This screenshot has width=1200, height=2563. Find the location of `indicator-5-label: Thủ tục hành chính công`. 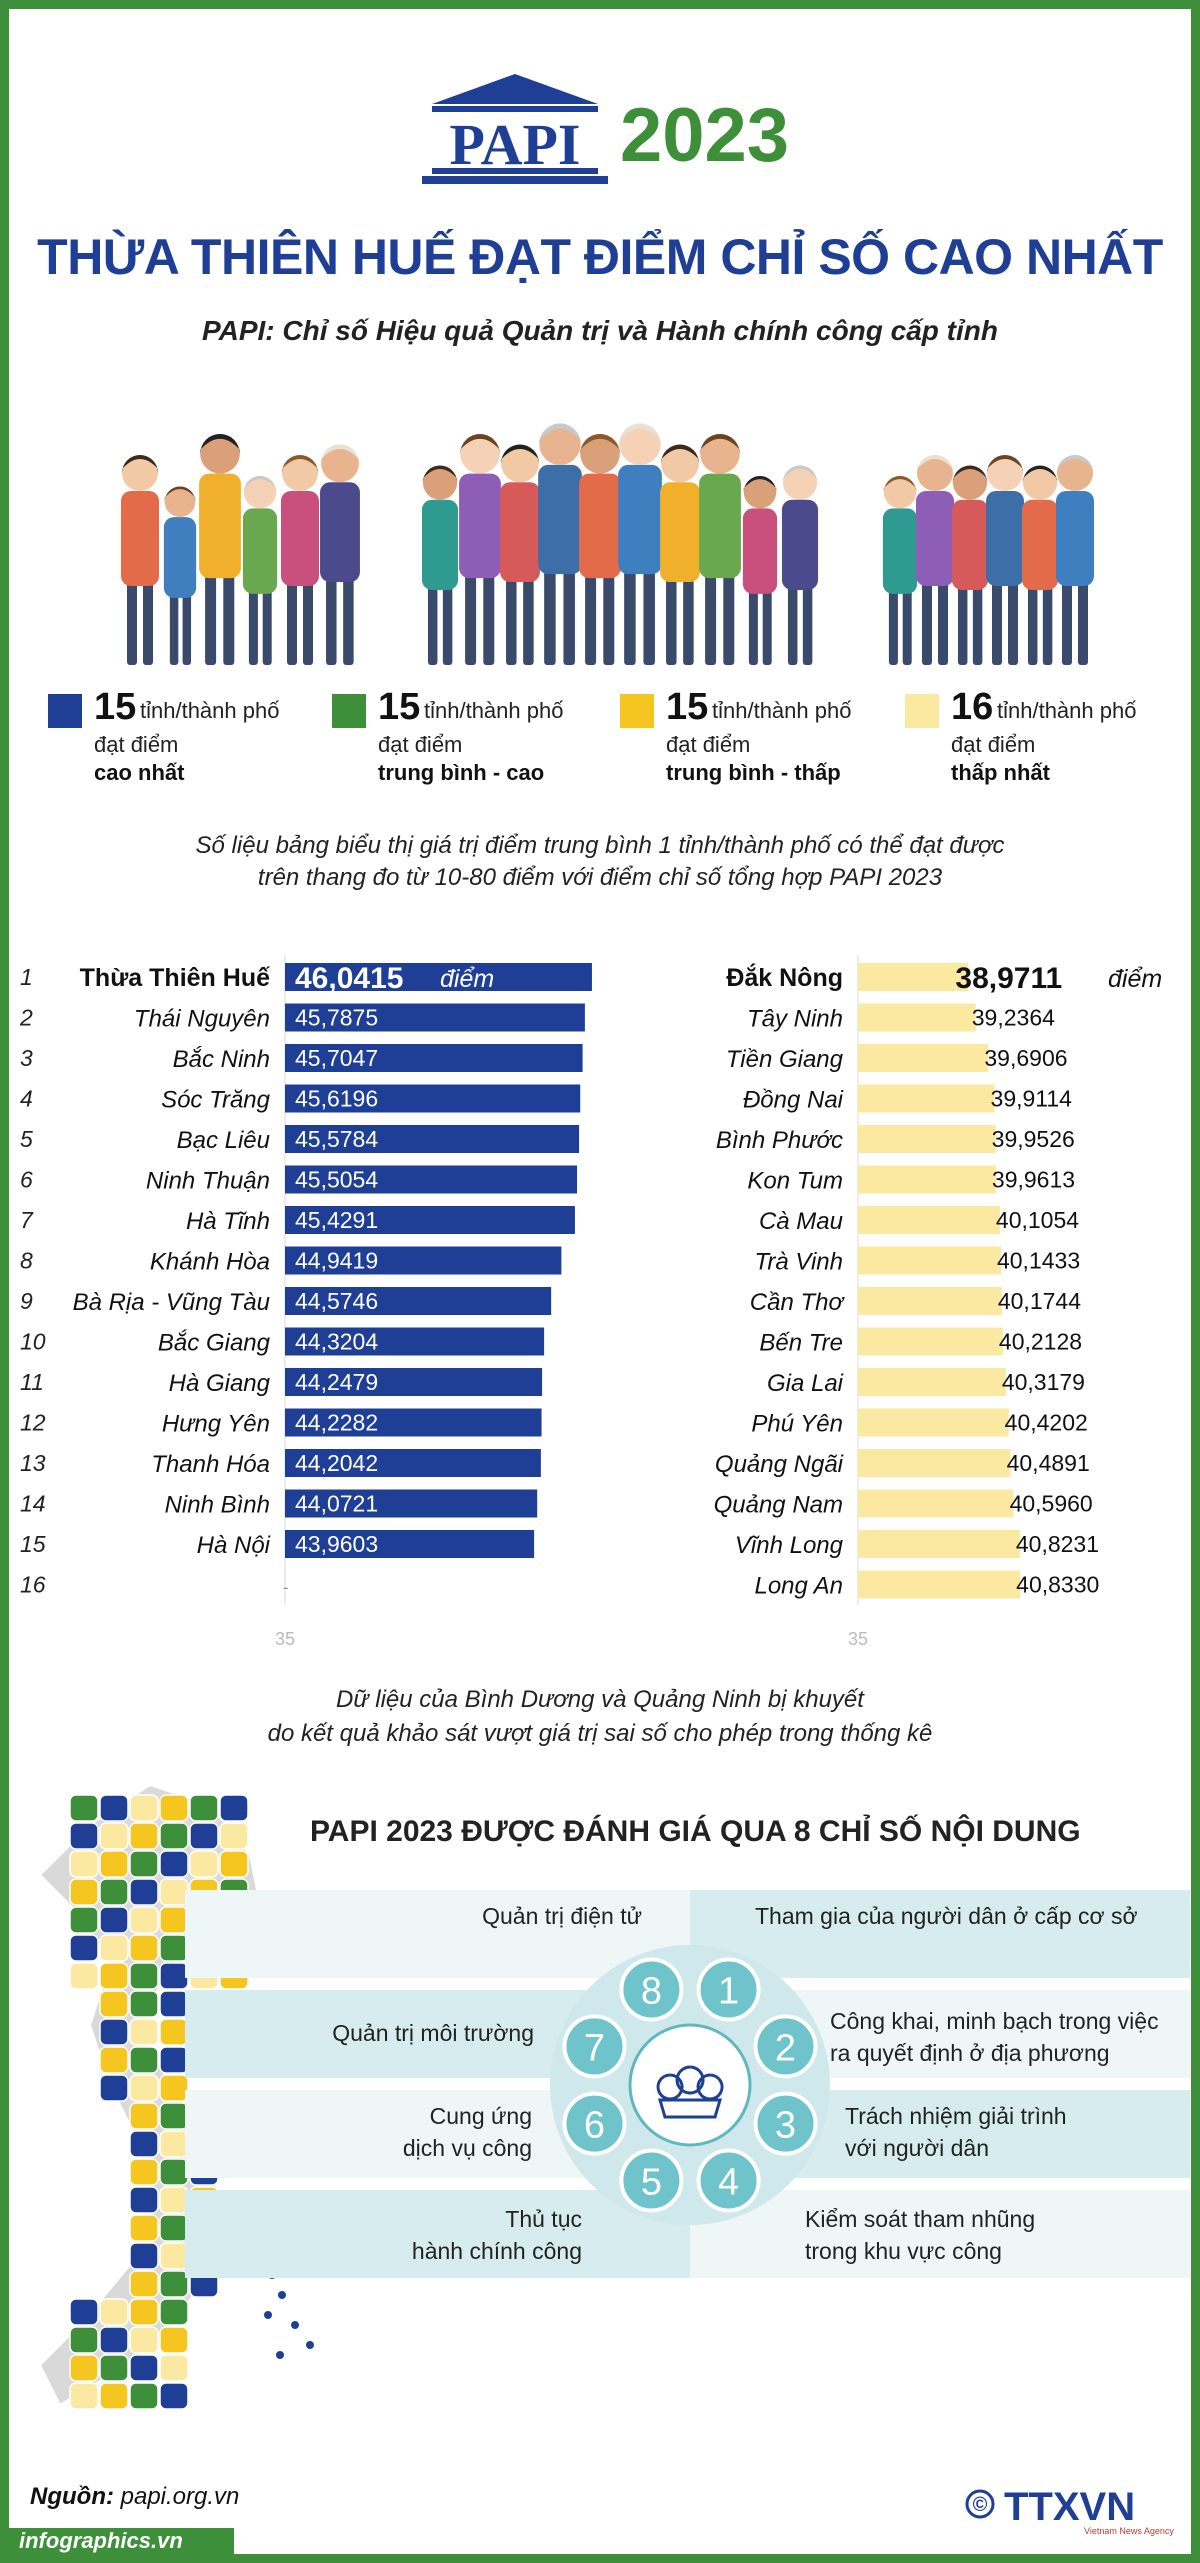

indicator-5-label: Thủ tục hành chính công is located at coordinates (441, 2235).